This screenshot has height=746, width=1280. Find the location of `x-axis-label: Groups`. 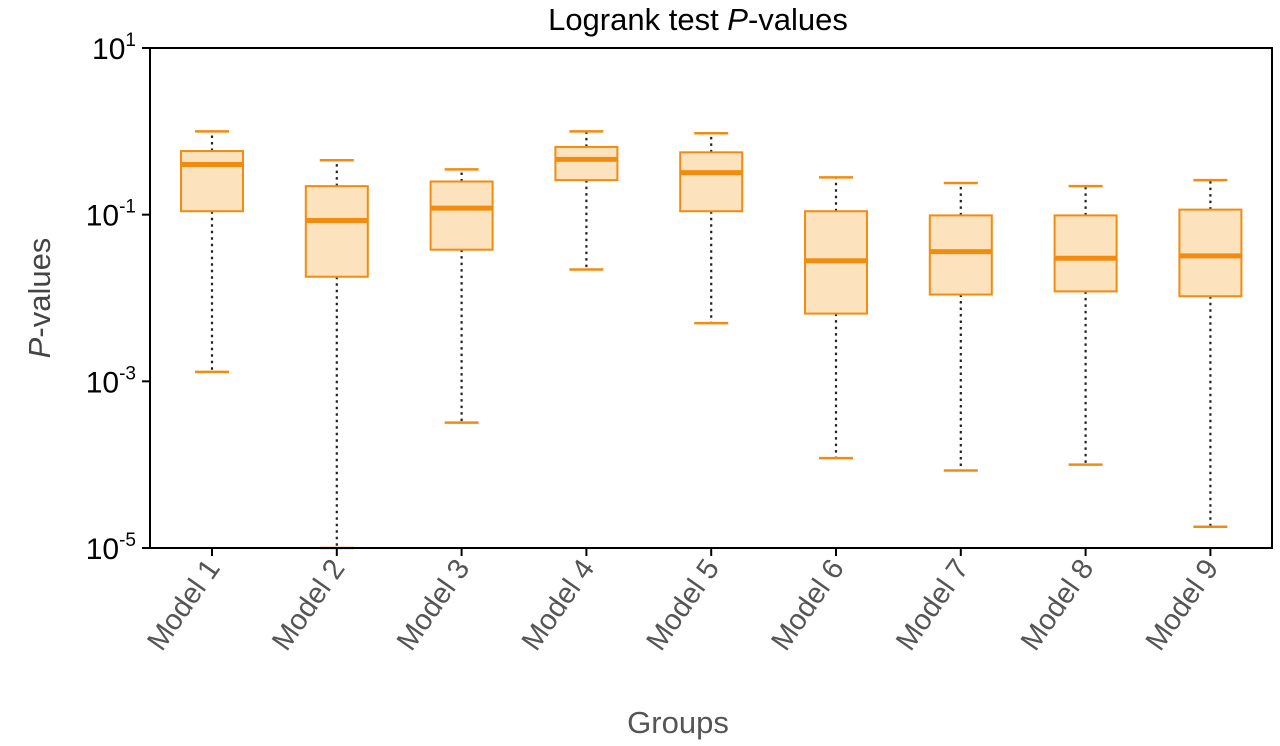

x-axis-label: Groups is located at coordinates (678, 722).